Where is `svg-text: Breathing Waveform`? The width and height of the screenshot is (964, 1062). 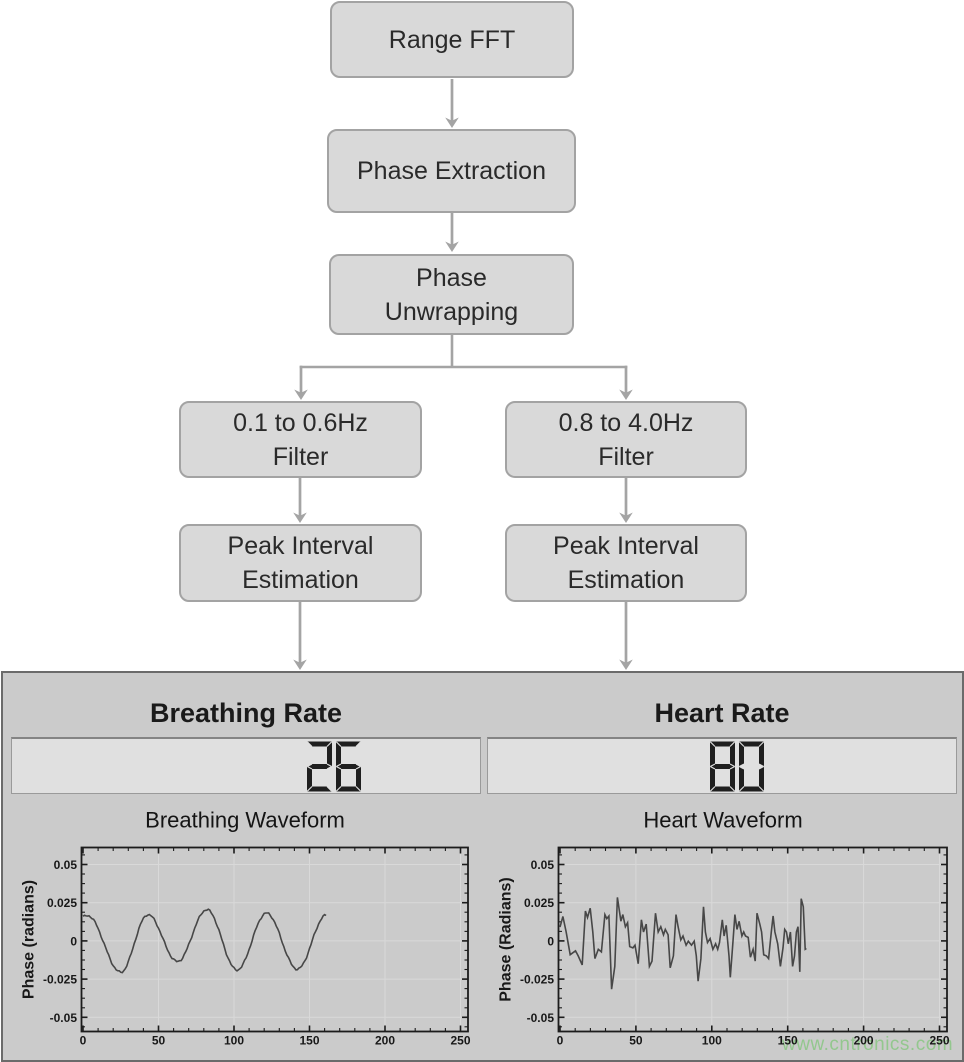 svg-text: Breathing Waveform is located at coordinates (245, 820).